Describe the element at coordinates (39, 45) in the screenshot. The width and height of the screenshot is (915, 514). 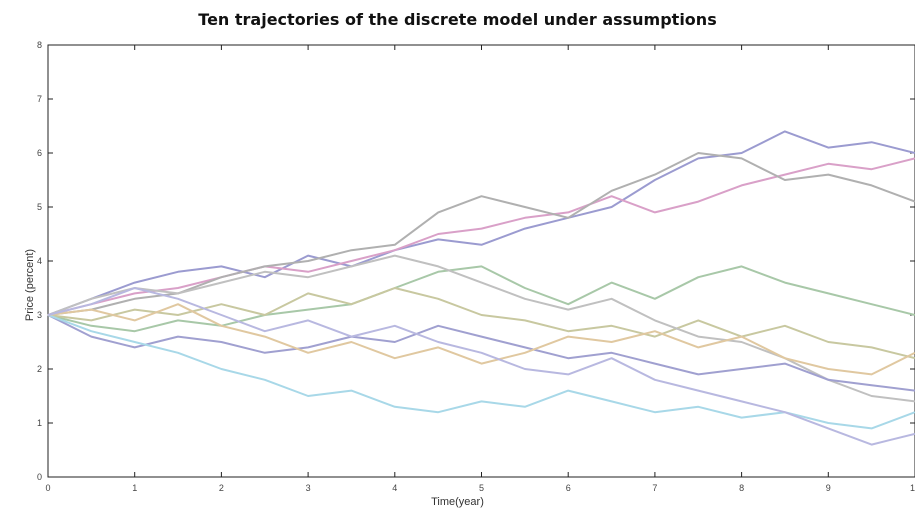
I see `y-tick-label: 8` at that location.